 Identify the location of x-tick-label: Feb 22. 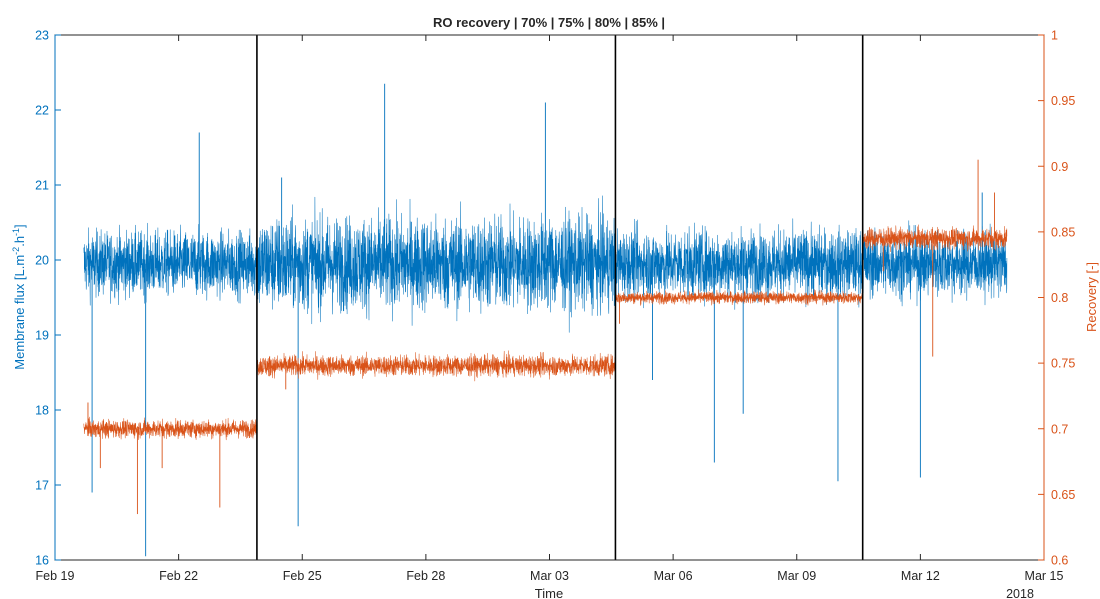
(178, 576).